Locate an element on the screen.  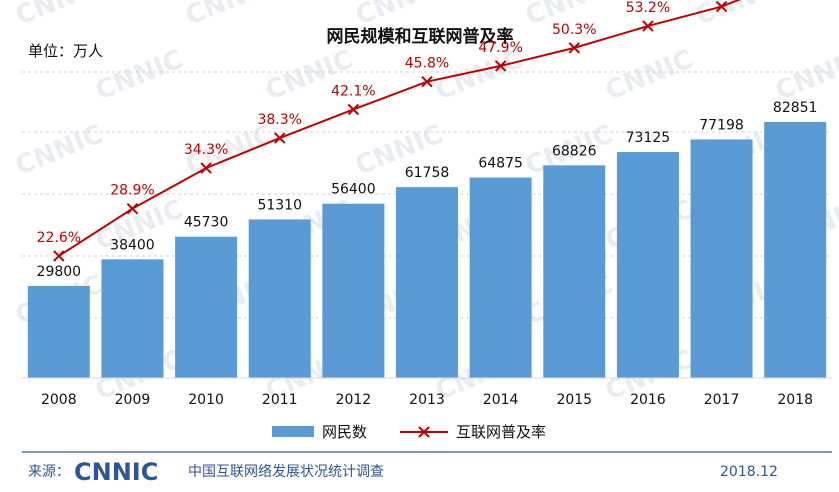
bar-value-label: 38400 is located at coordinates (132, 245).